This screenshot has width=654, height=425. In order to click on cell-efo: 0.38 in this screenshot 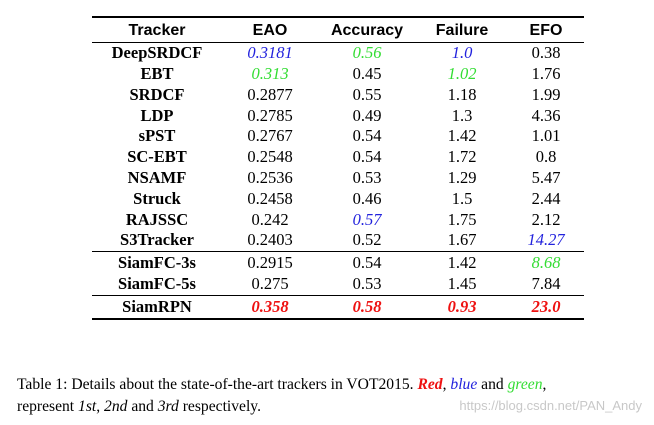, I will do `click(546, 53)`.